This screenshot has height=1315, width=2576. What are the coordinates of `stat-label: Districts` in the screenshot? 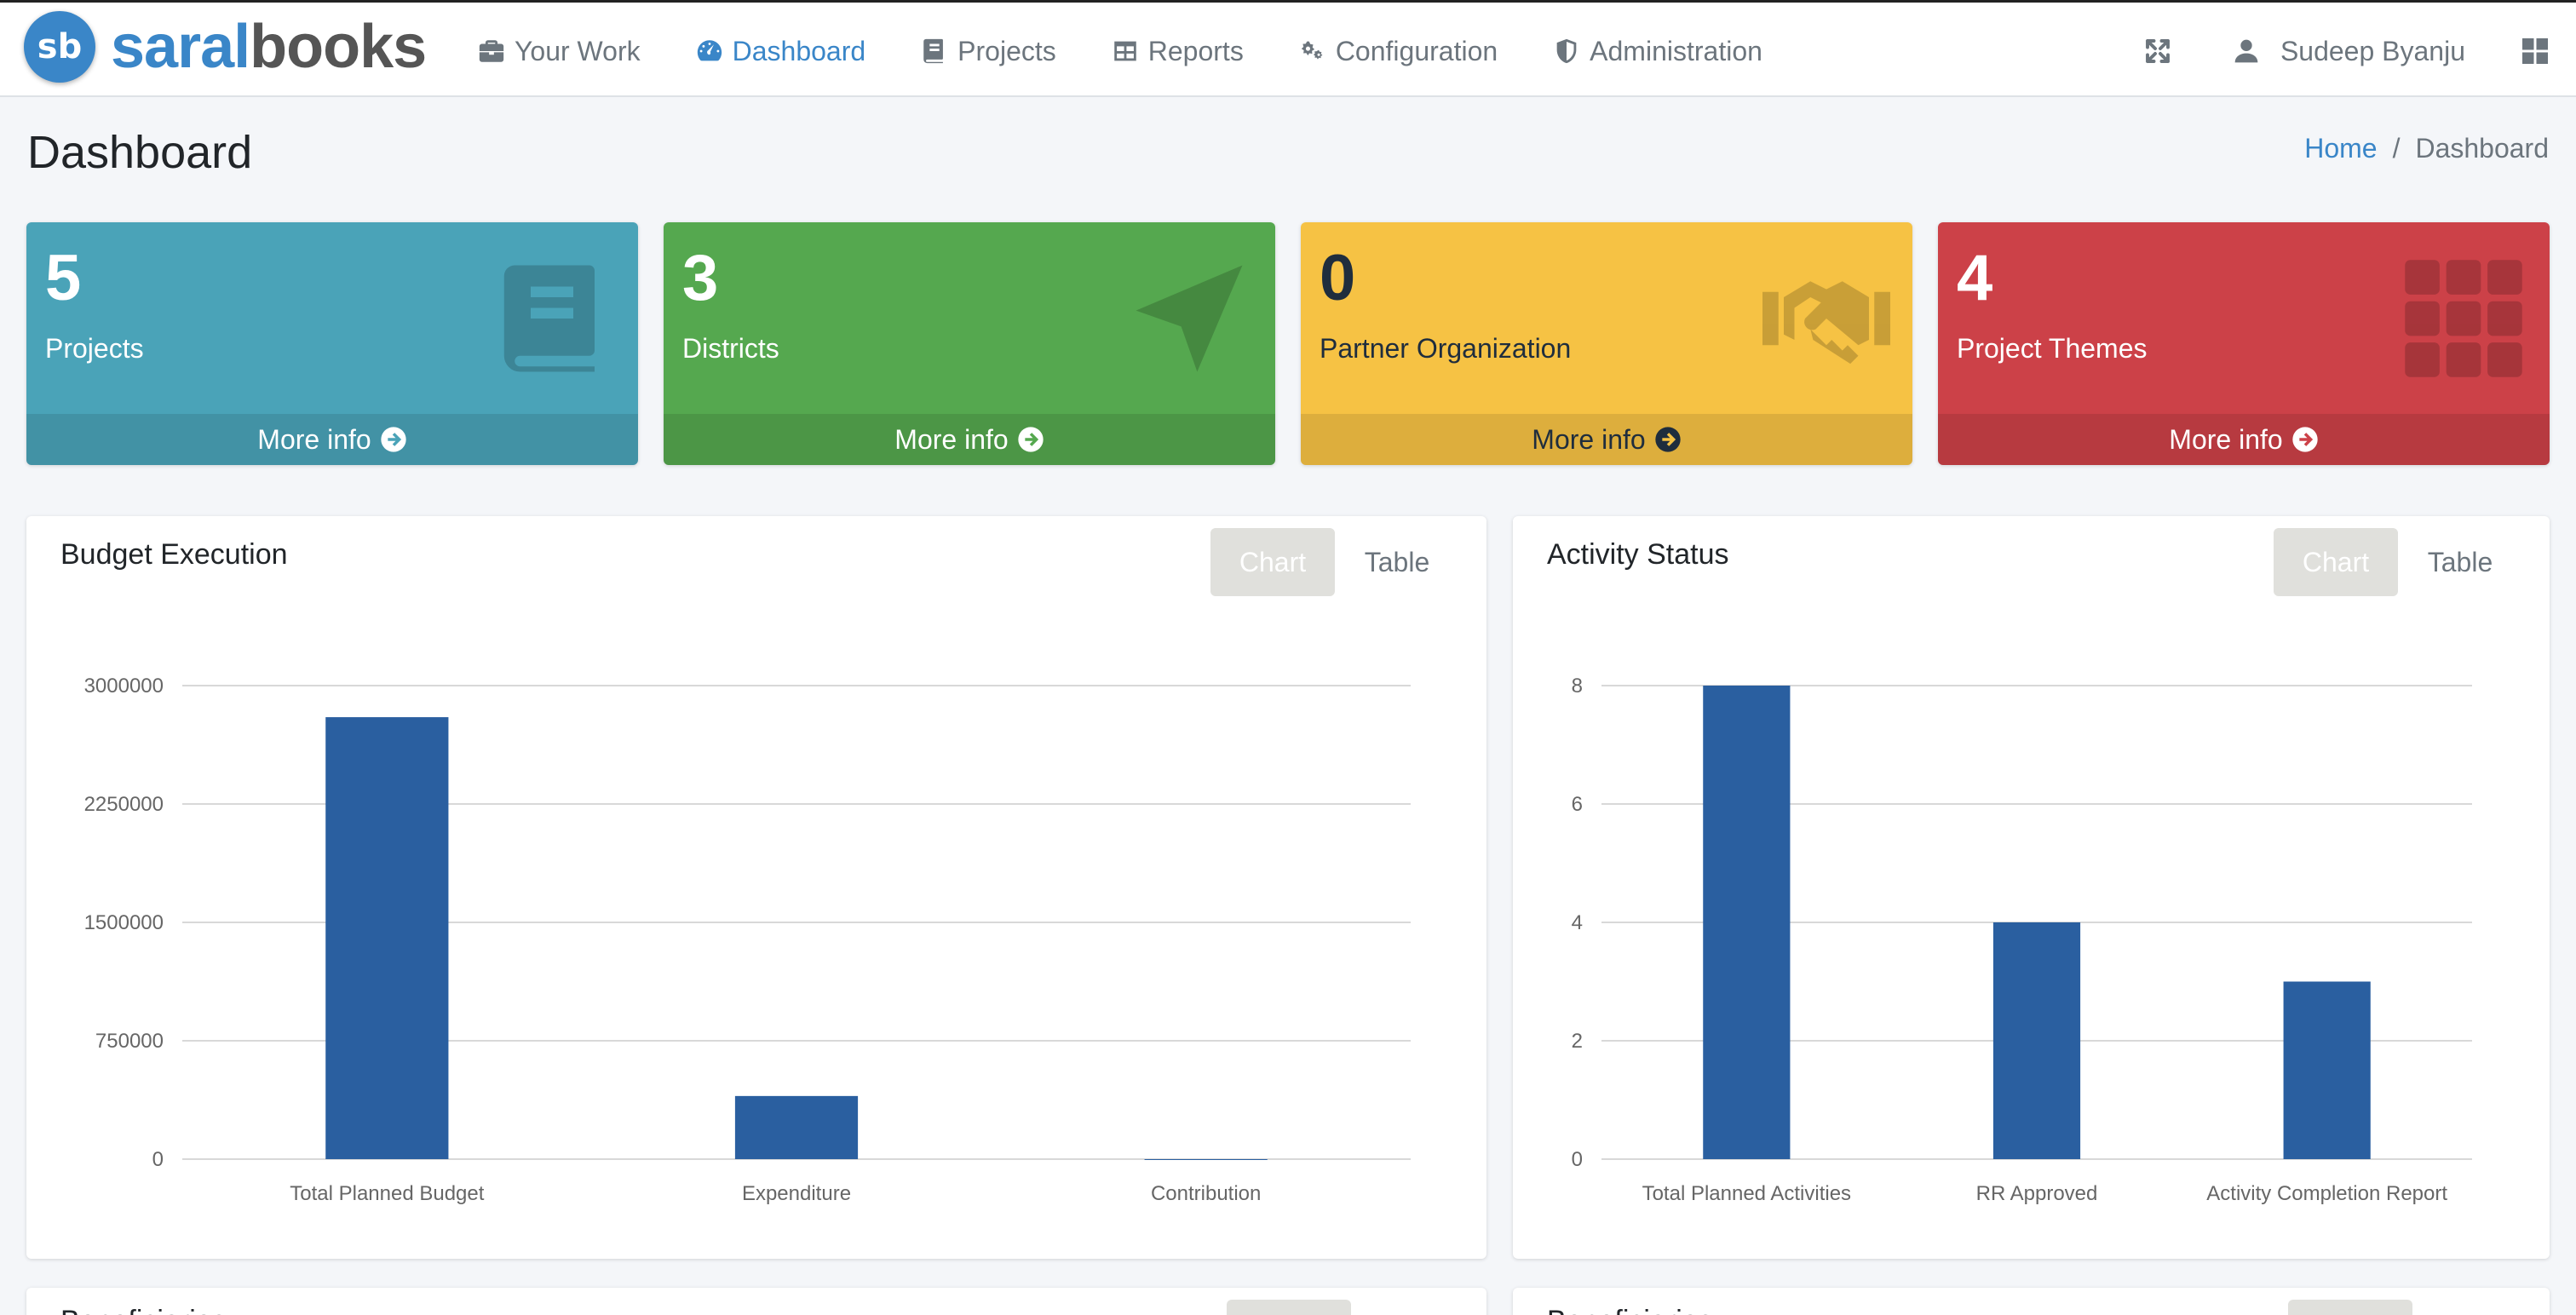 It's located at (730, 348).